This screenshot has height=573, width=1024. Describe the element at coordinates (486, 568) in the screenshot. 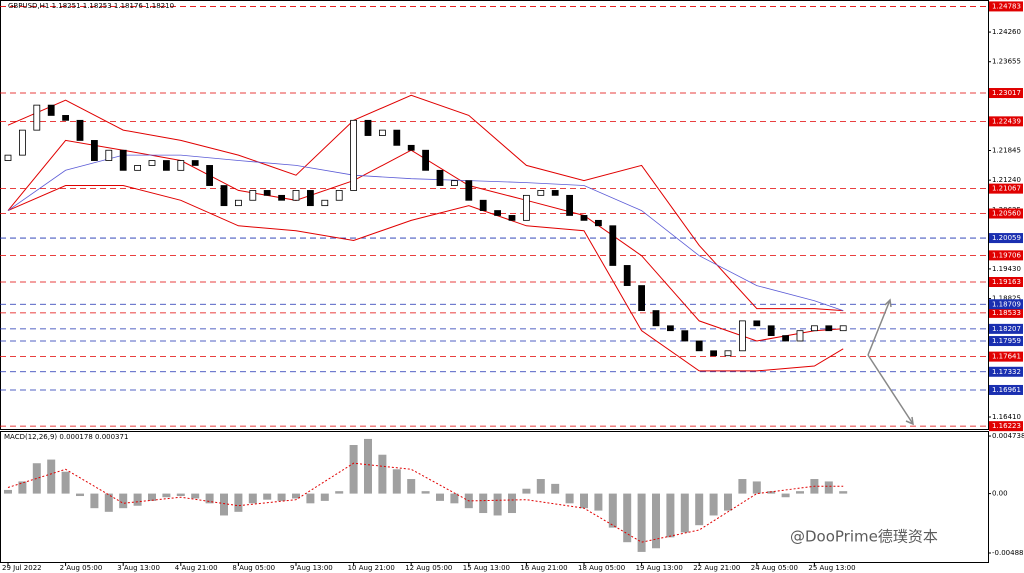

I see `x-tick-label: 15 Aug 13:00` at that location.